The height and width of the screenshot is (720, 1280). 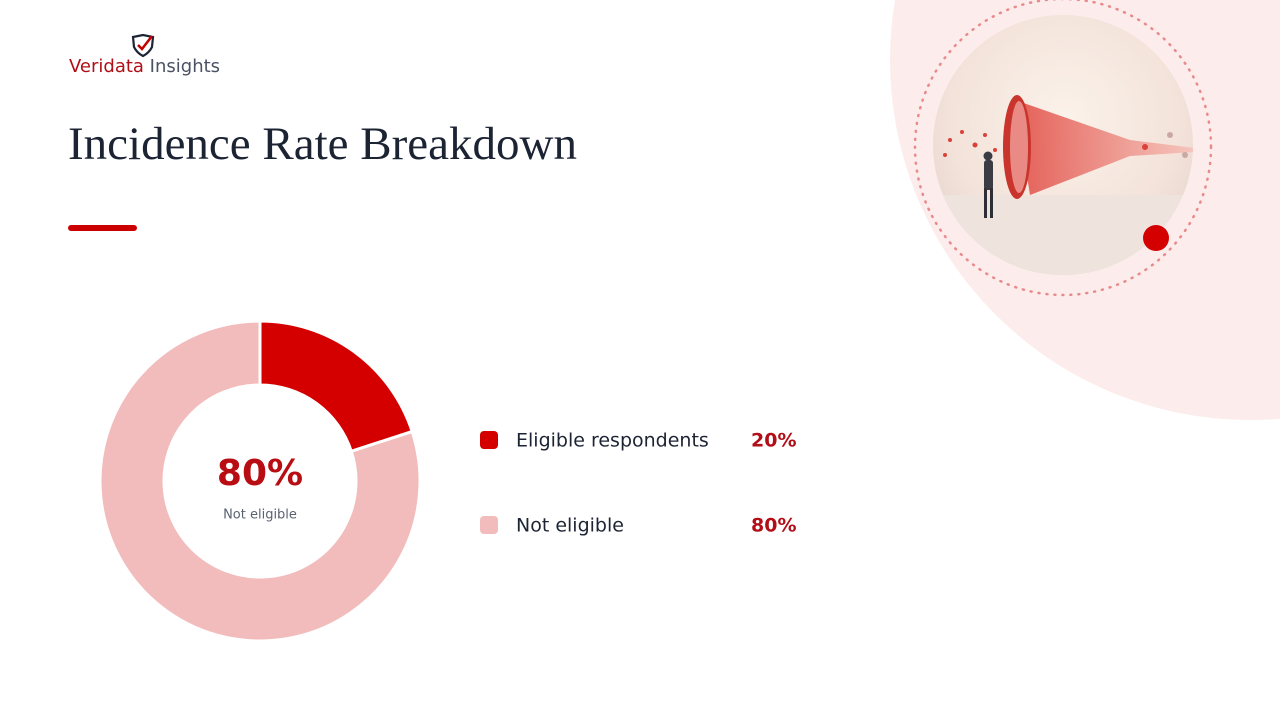 What do you see at coordinates (322, 144) in the screenshot?
I see `chart-title: Incidence Rate Breakdown` at bounding box center [322, 144].